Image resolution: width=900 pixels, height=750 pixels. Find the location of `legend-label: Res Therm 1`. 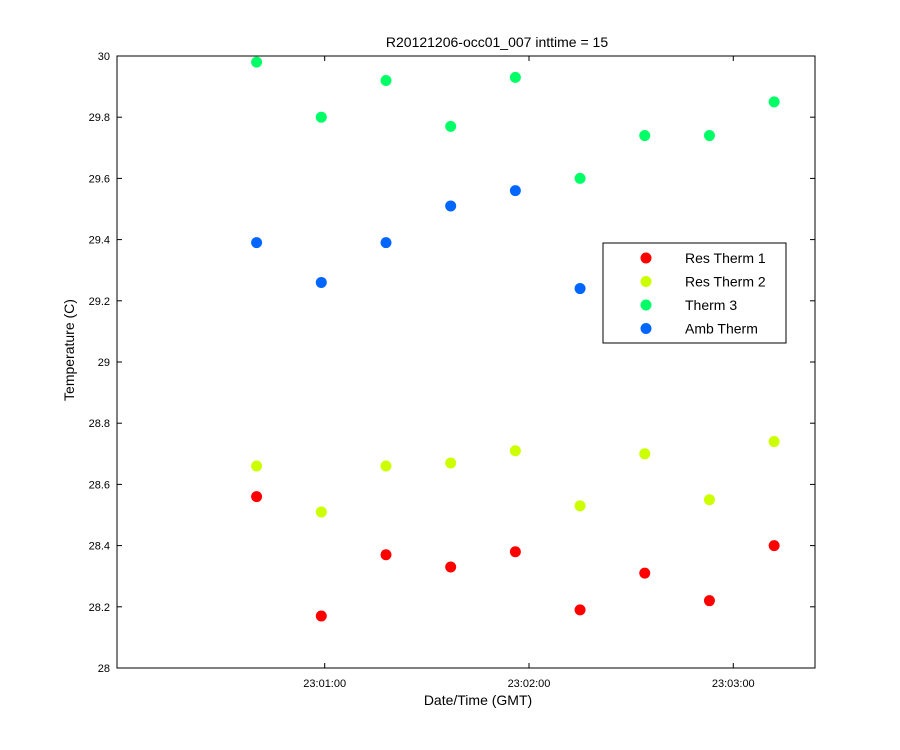

legend-label: Res Therm 1 is located at coordinates (725, 258).